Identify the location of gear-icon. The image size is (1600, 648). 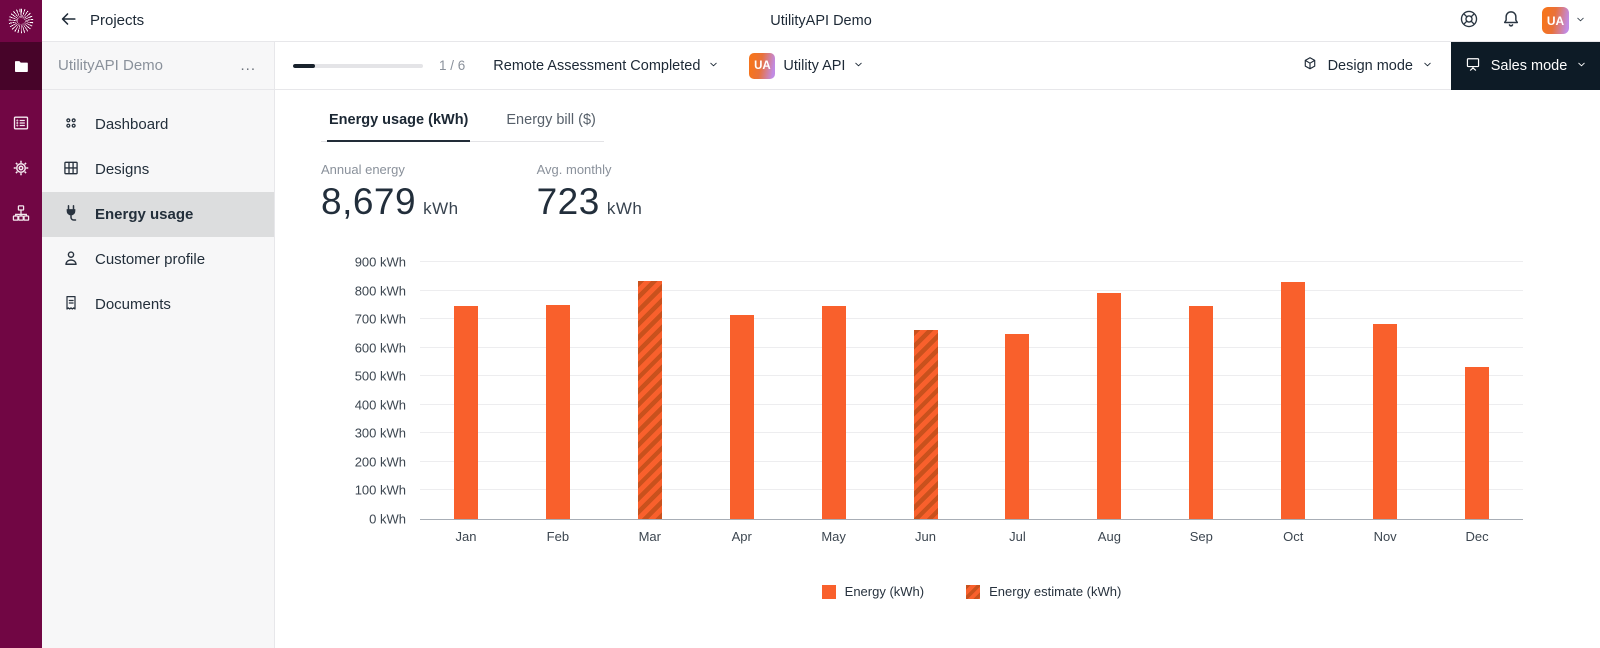
(21, 168).